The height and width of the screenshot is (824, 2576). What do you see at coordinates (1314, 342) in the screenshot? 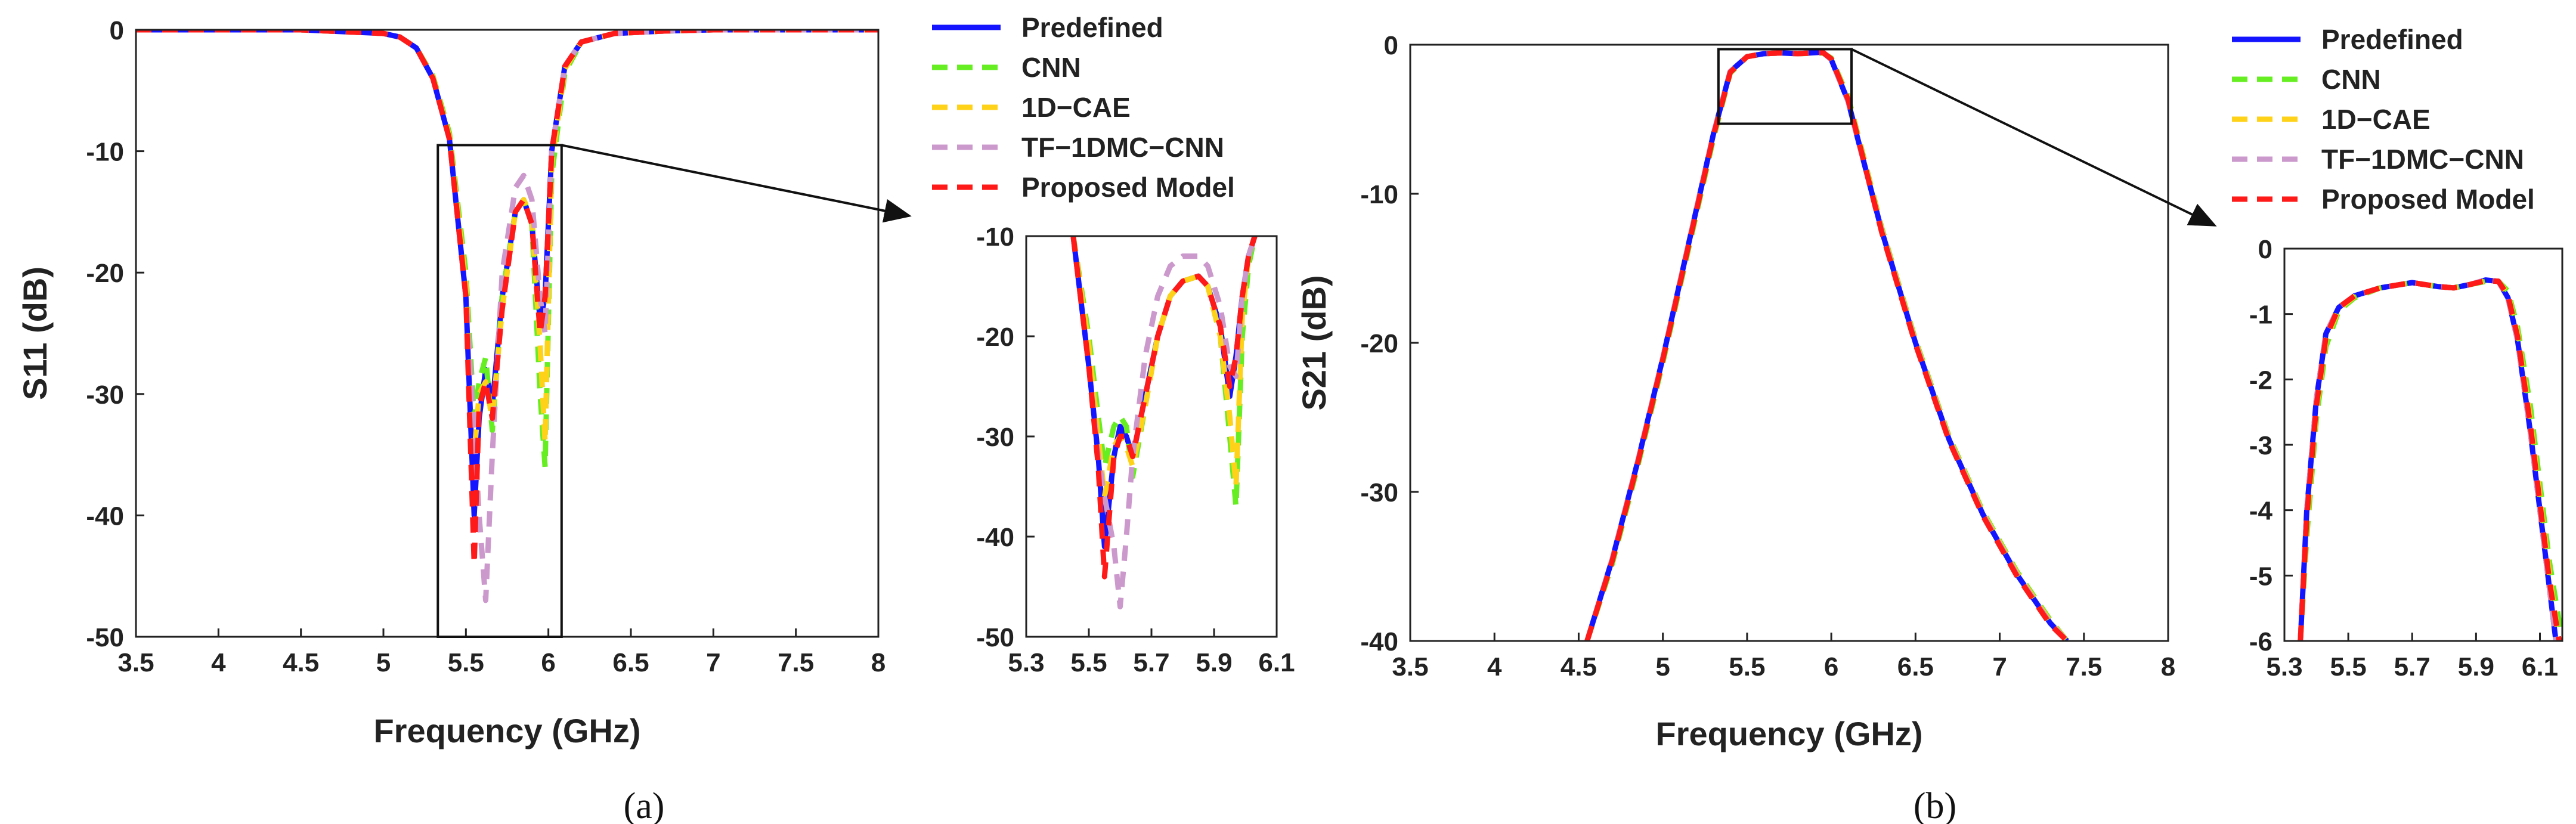
I see `s21-main-ylabel: S21 (dB)` at bounding box center [1314, 342].